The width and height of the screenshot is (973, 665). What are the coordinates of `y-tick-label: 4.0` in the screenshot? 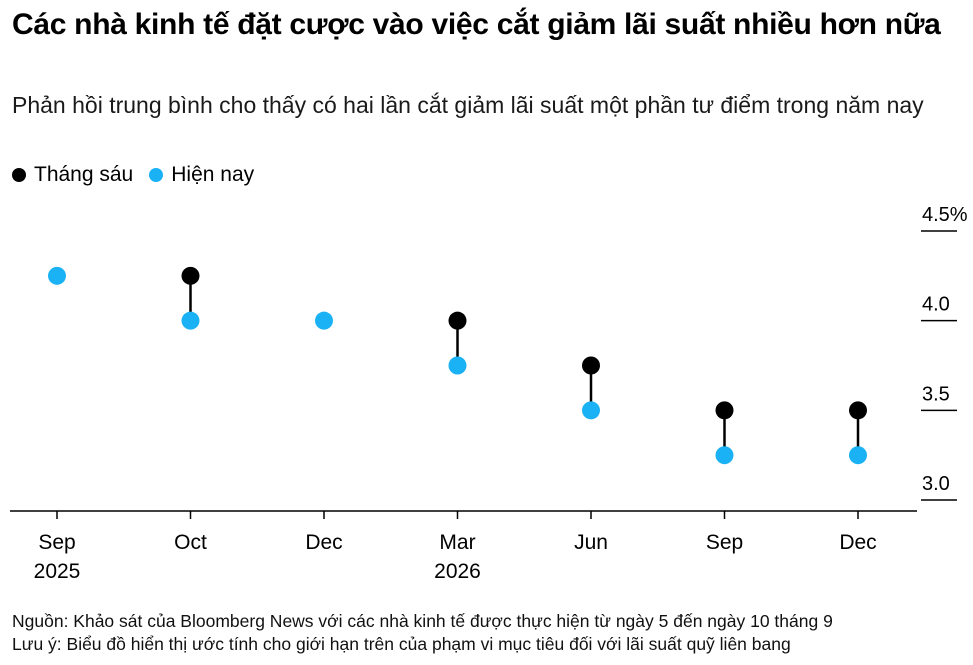 It's located at (936, 305).